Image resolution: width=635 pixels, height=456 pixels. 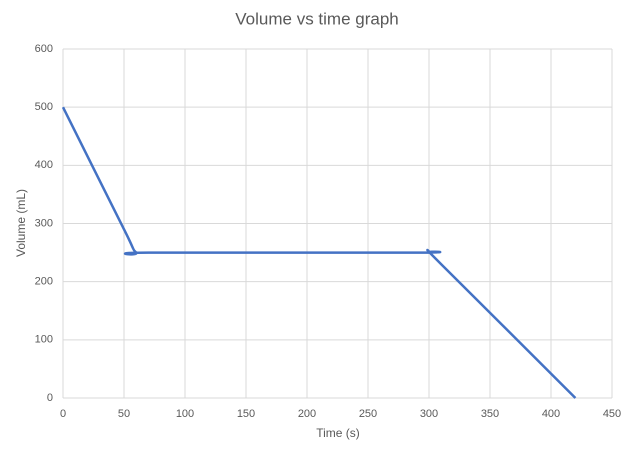 What do you see at coordinates (612, 414) in the screenshot?
I see `x-tick-label: 450` at bounding box center [612, 414].